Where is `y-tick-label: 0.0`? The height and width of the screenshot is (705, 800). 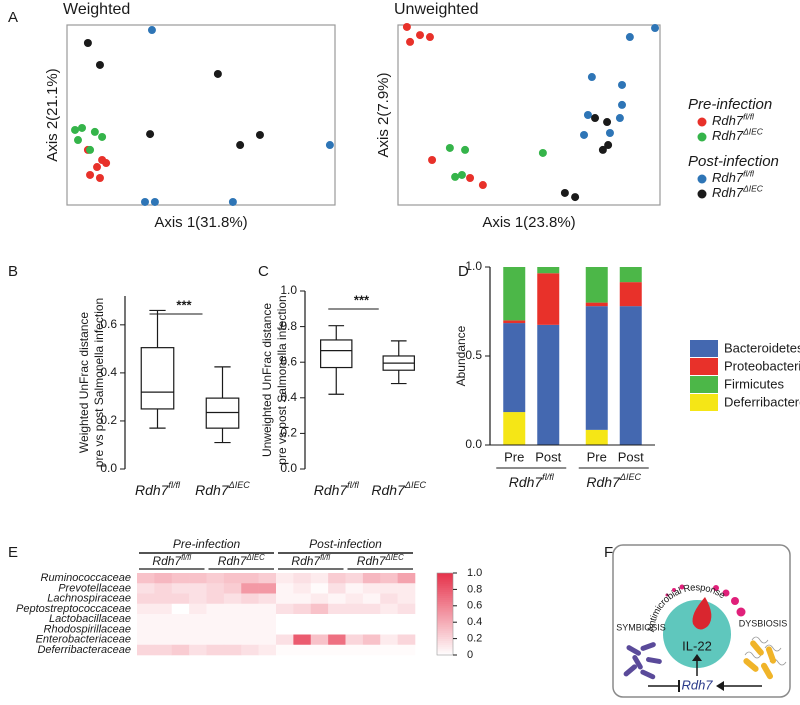
y-tick-label: 0.0 is located at coordinates (288, 468).